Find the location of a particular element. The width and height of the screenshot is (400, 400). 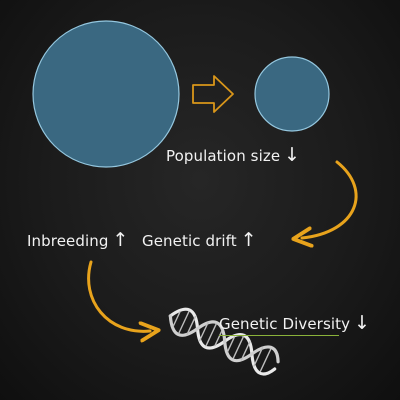

genetic-diversity-text: Genetic Diversity is located at coordinates (285, 324).